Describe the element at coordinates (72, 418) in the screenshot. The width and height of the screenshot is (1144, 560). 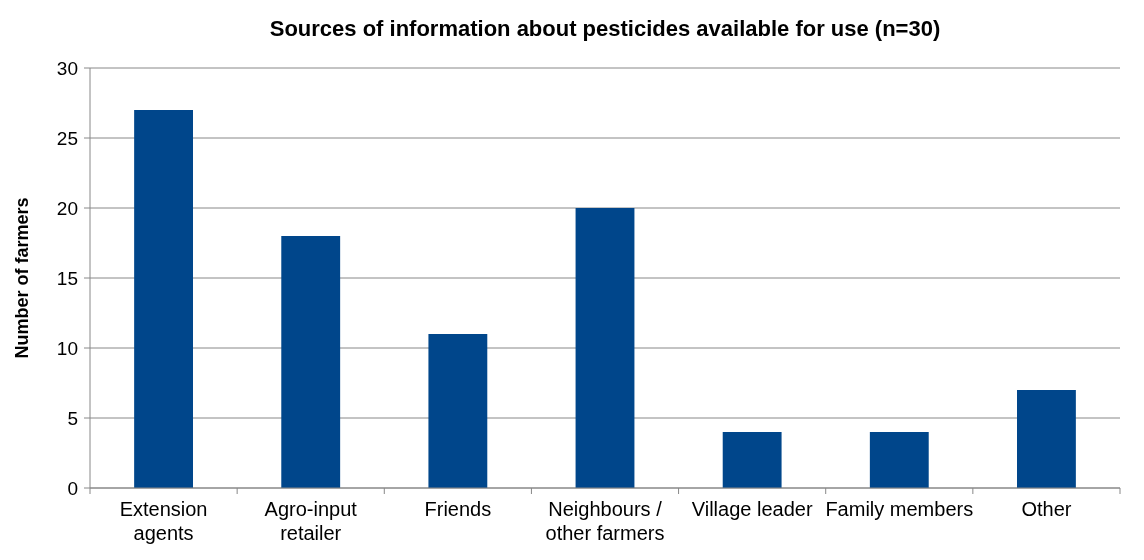
I see `y-tick-label: 5` at that location.